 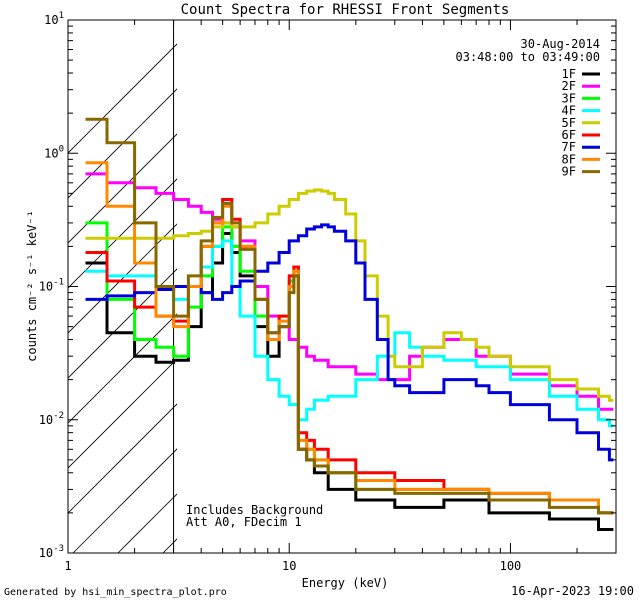 What do you see at coordinates (569, 147) in the screenshot?
I see `legend-label: 7F` at bounding box center [569, 147].